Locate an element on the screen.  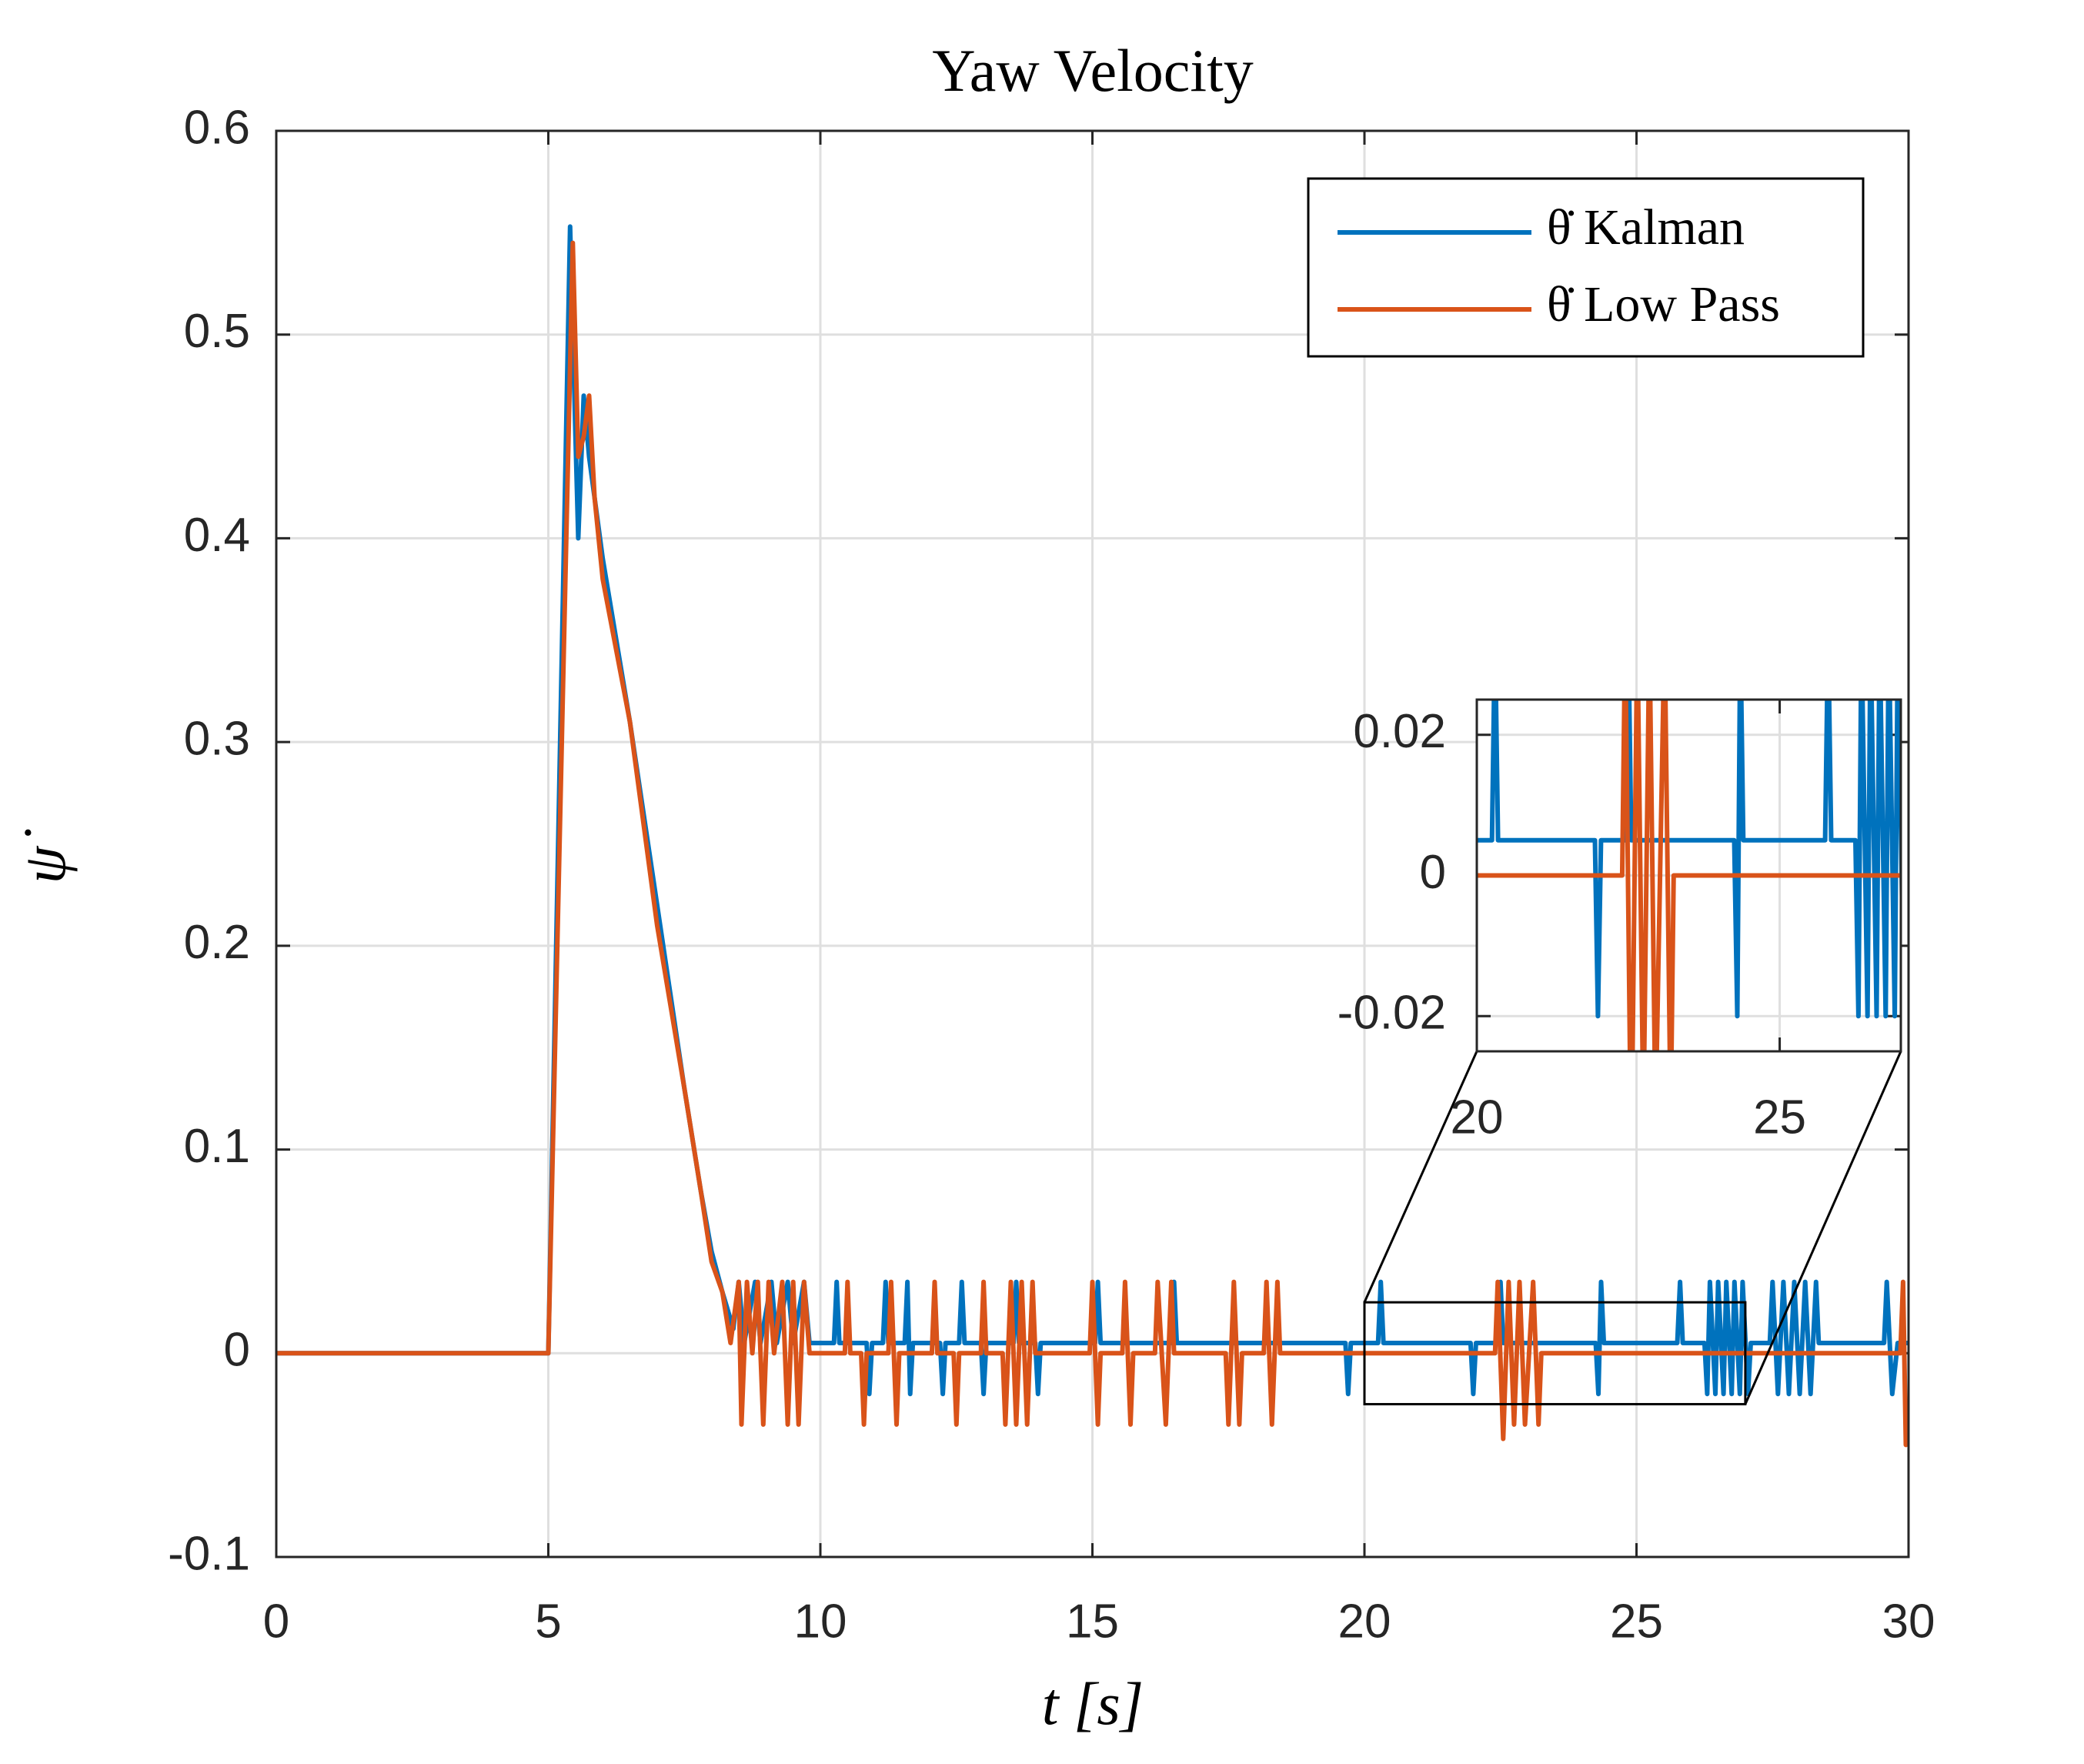
x-tick-label: 10 is located at coordinates (820, 1621).